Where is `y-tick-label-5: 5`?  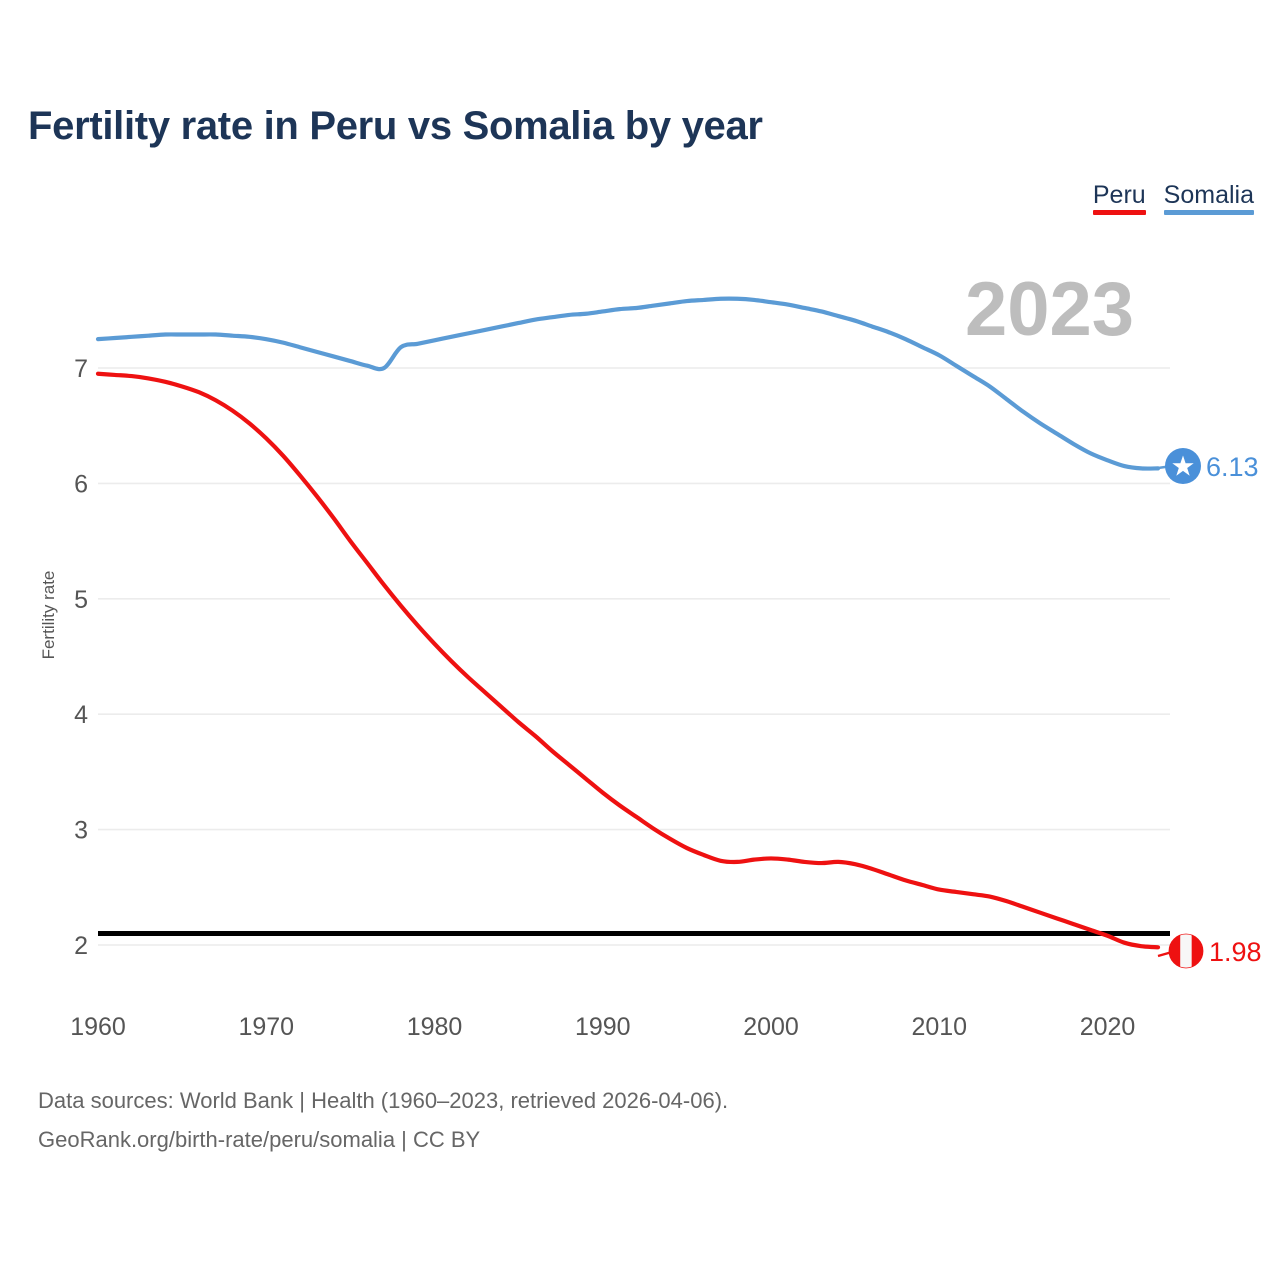 y-tick-label-5: 5 is located at coordinates (81, 600).